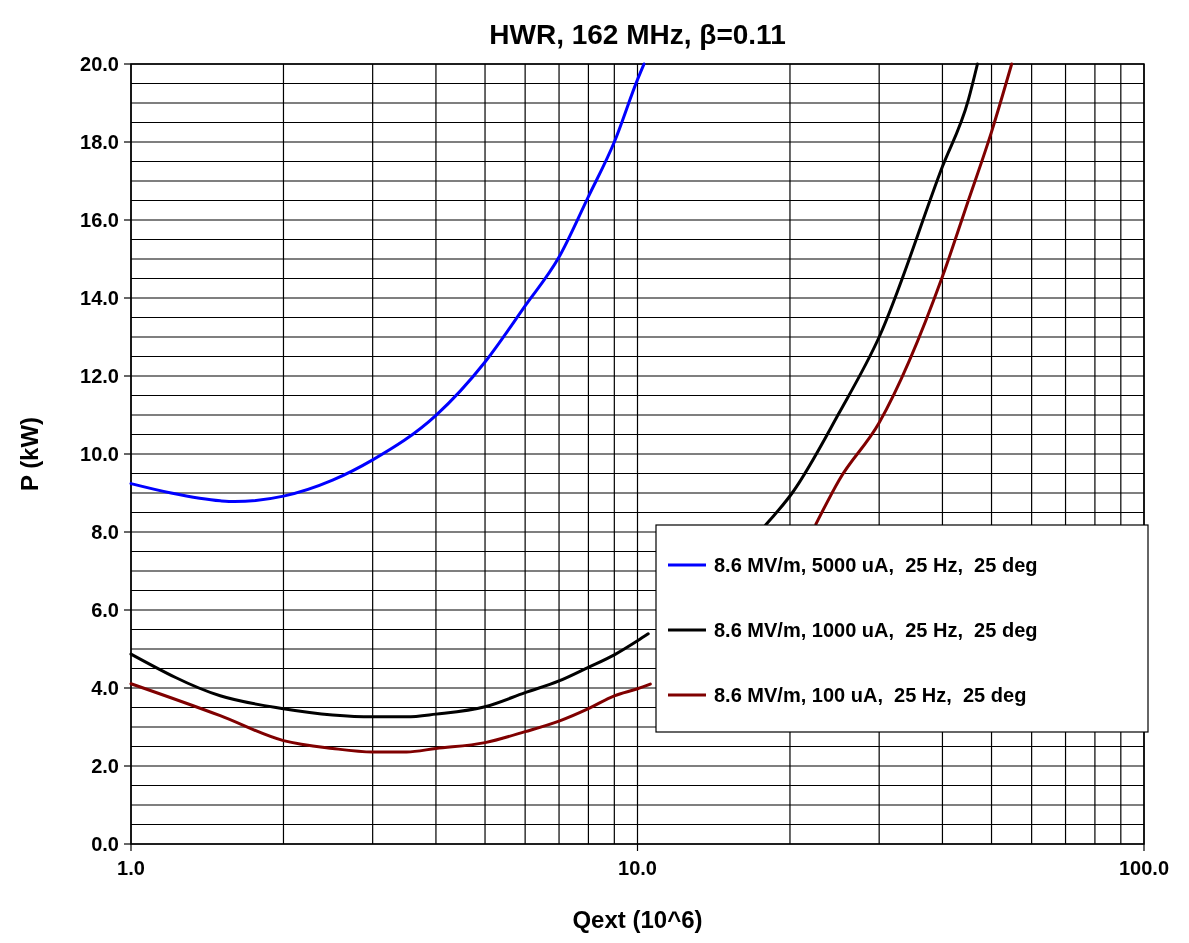 The height and width of the screenshot is (943, 1189). What do you see at coordinates (1144, 868) in the screenshot?
I see `x-tick-label: 100.0` at bounding box center [1144, 868].